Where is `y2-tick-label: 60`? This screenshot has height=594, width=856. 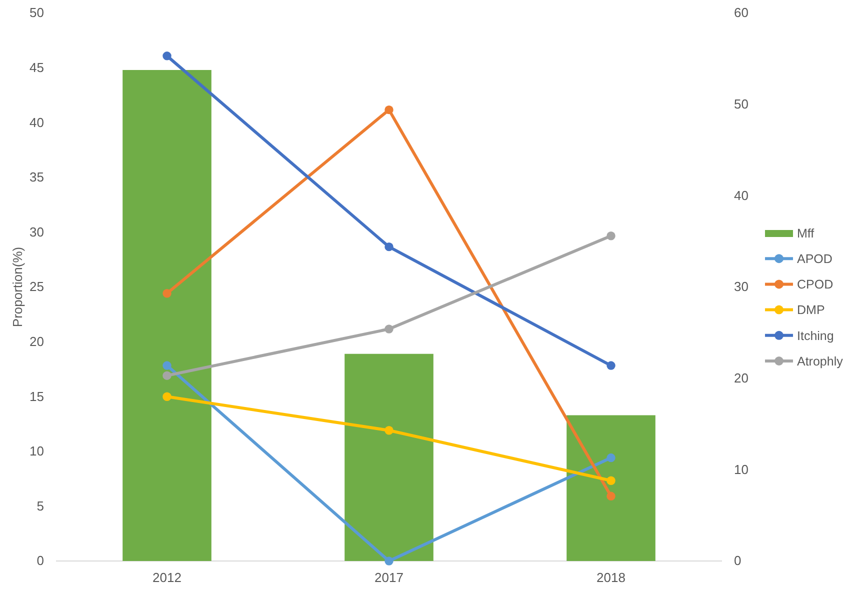 y2-tick-label: 60 is located at coordinates (741, 12).